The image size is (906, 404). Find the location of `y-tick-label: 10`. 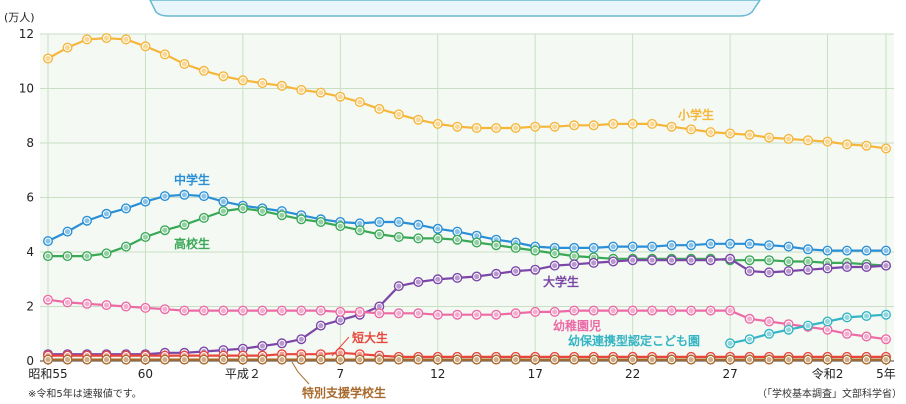

y-tick-label: 10 is located at coordinates (26, 89).